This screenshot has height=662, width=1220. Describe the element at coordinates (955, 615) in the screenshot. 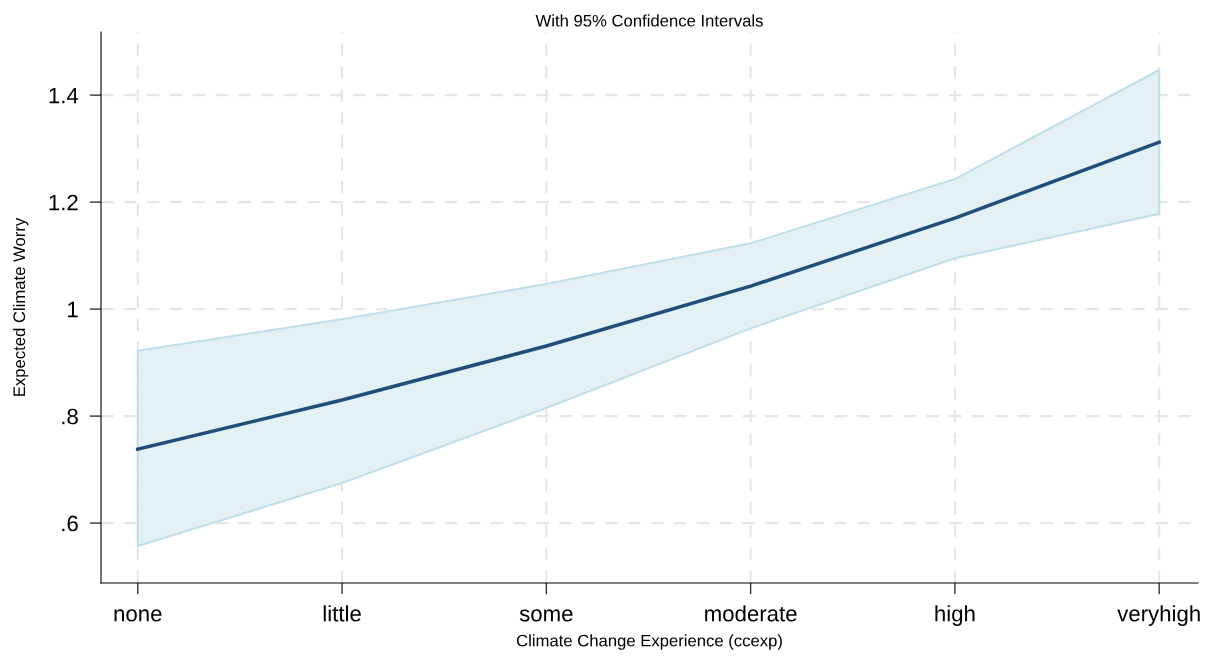

I see `x-tick-label: high` at that location.